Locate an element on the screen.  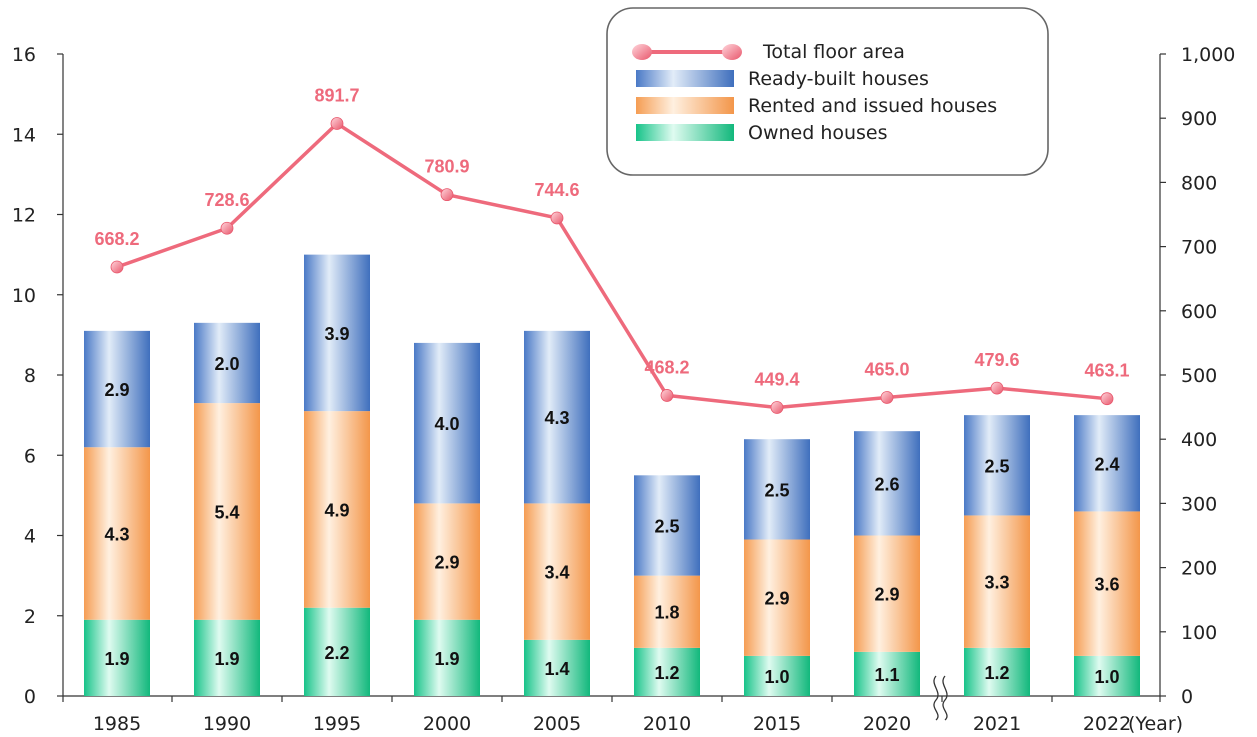
x-axis-tick-labels: 1985 1990 1995 2000 2005 2010 2015 2020 2021 2022 is located at coordinates (612, 724).